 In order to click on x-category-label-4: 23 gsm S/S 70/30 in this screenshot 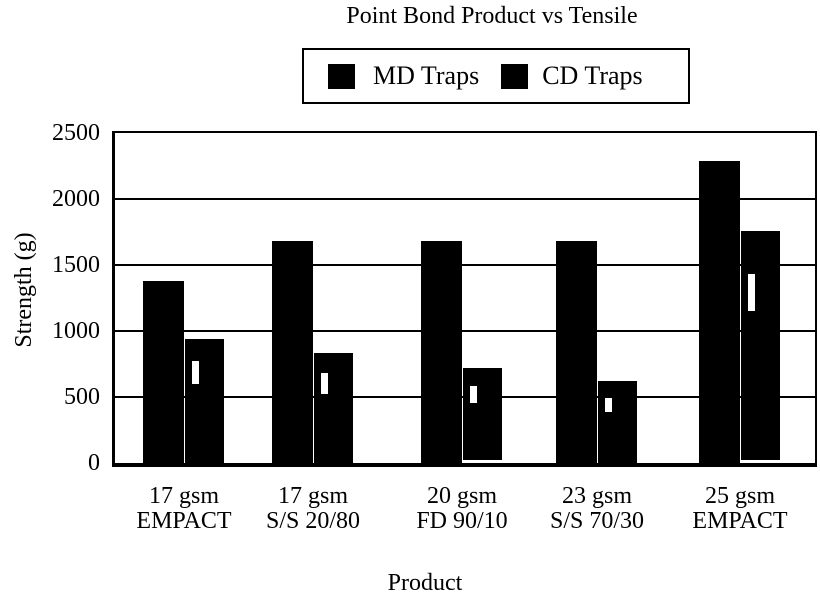, I will do `click(597, 509)`.